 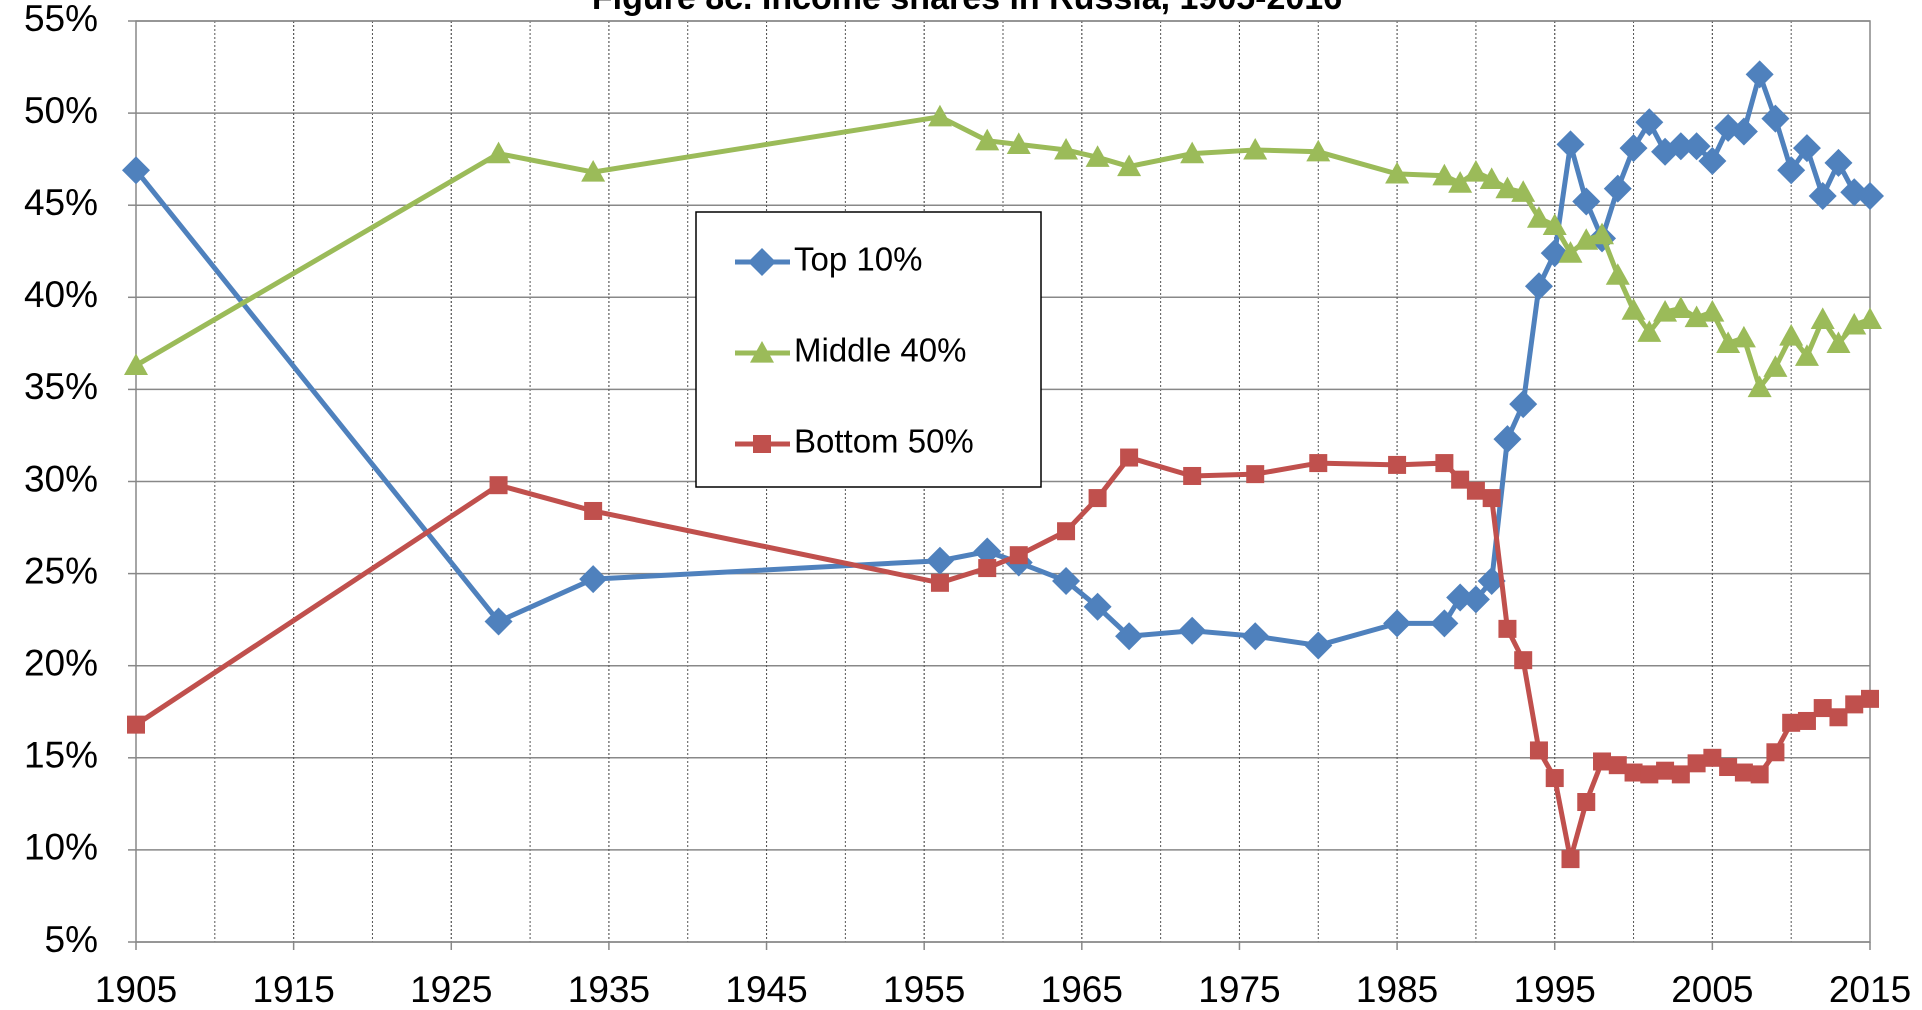 I want to click on y-tick-label: 30%, so click(x=61, y=478).